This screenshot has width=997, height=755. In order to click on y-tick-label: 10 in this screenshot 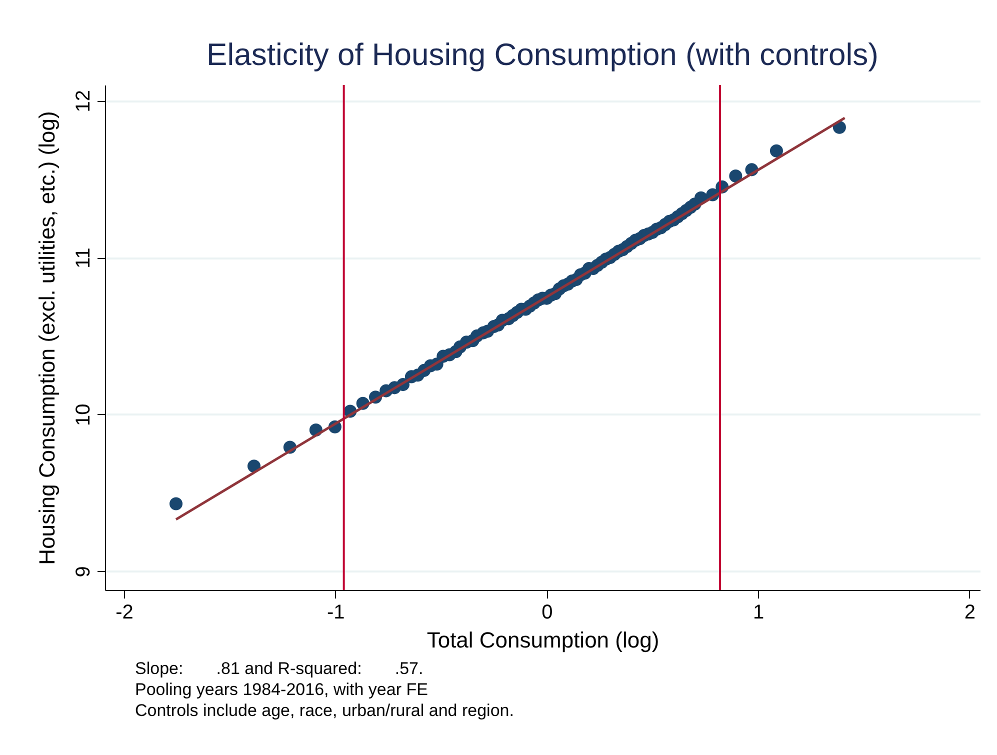, I will do `click(83, 415)`.